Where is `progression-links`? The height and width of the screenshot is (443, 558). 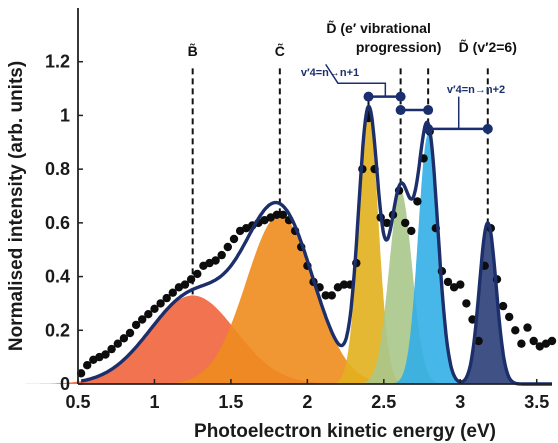
progression-links is located at coordinates (409, 98).